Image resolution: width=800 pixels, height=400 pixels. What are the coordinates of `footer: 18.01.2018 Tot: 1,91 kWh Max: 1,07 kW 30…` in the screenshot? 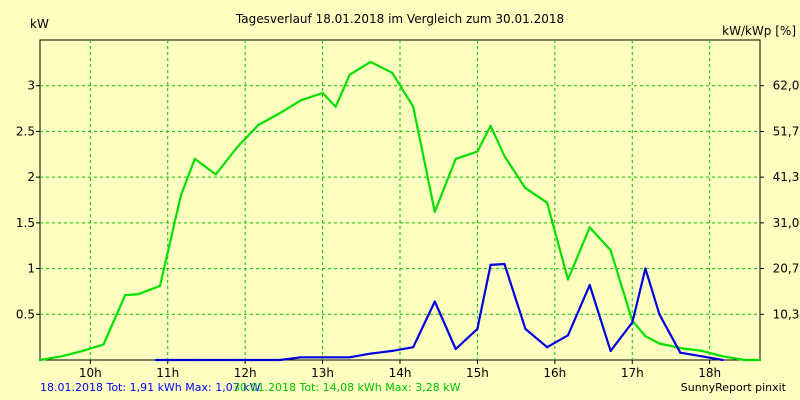 It's located at (400, 389).